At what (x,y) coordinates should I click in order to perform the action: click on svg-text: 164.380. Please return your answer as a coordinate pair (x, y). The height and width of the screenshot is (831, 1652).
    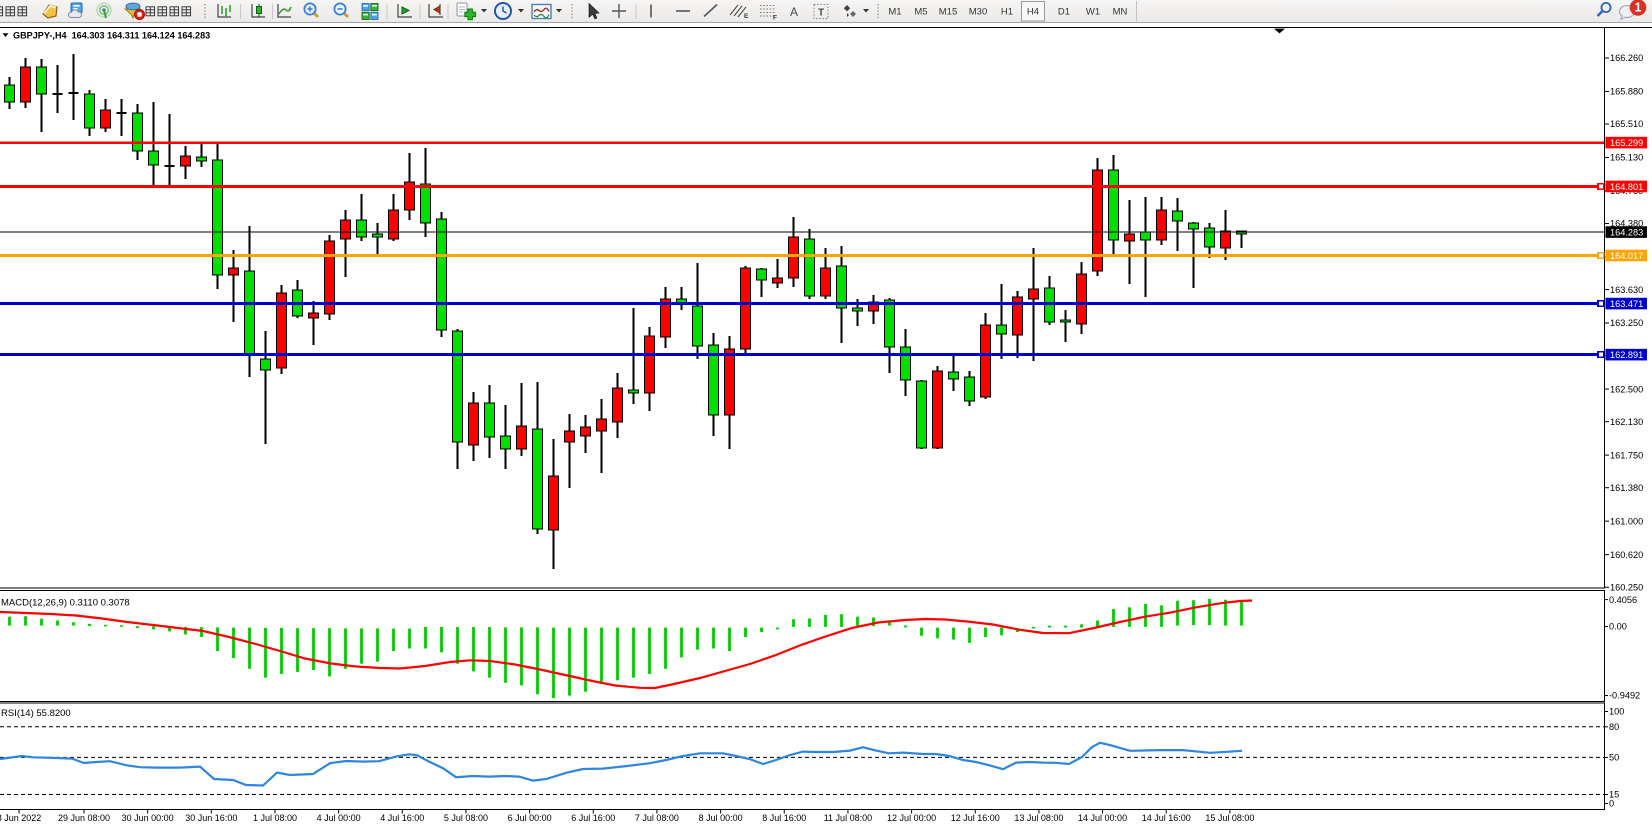
    Looking at the image, I should click on (1626, 224).